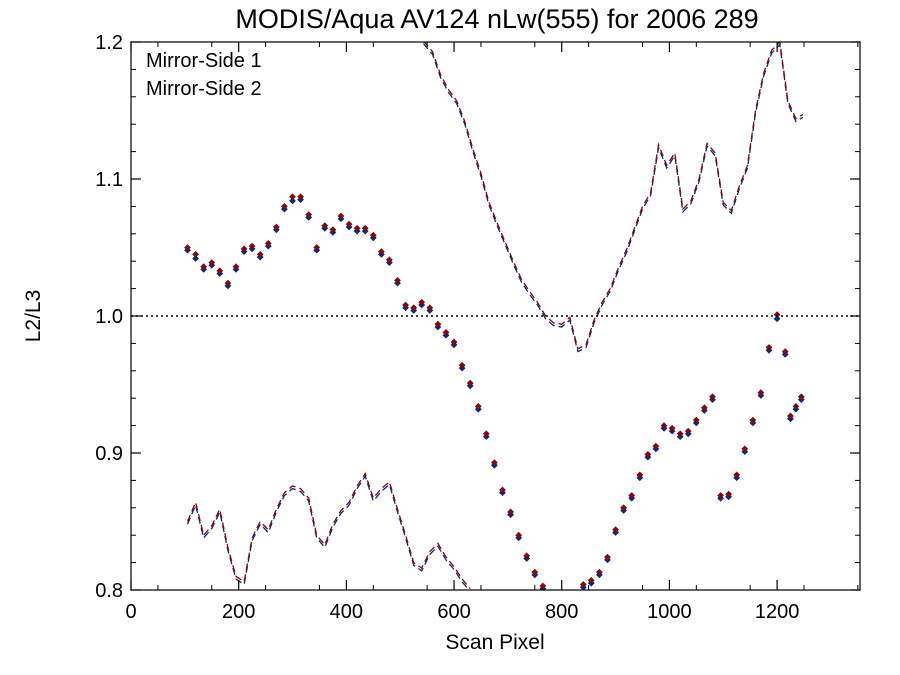 The height and width of the screenshot is (675, 900). What do you see at coordinates (204, 89) in the screenshot?
I see `legend-entry-mirror-side-2: Mirror-Side 2` at bounding box center [204, 89].